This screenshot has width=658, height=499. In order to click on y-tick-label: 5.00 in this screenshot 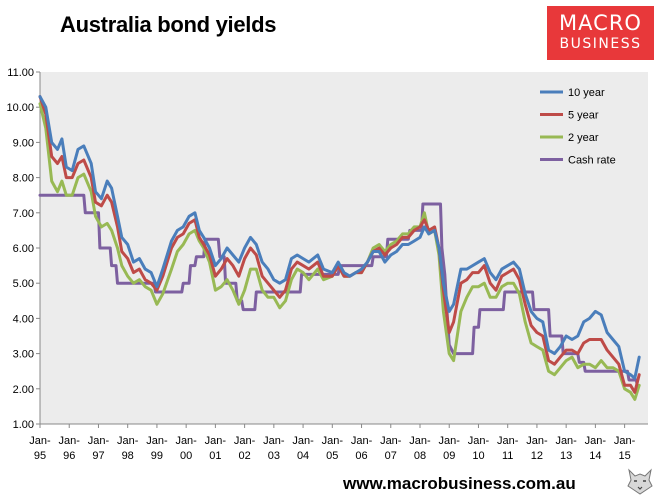, I will do `click(23, 284)`.